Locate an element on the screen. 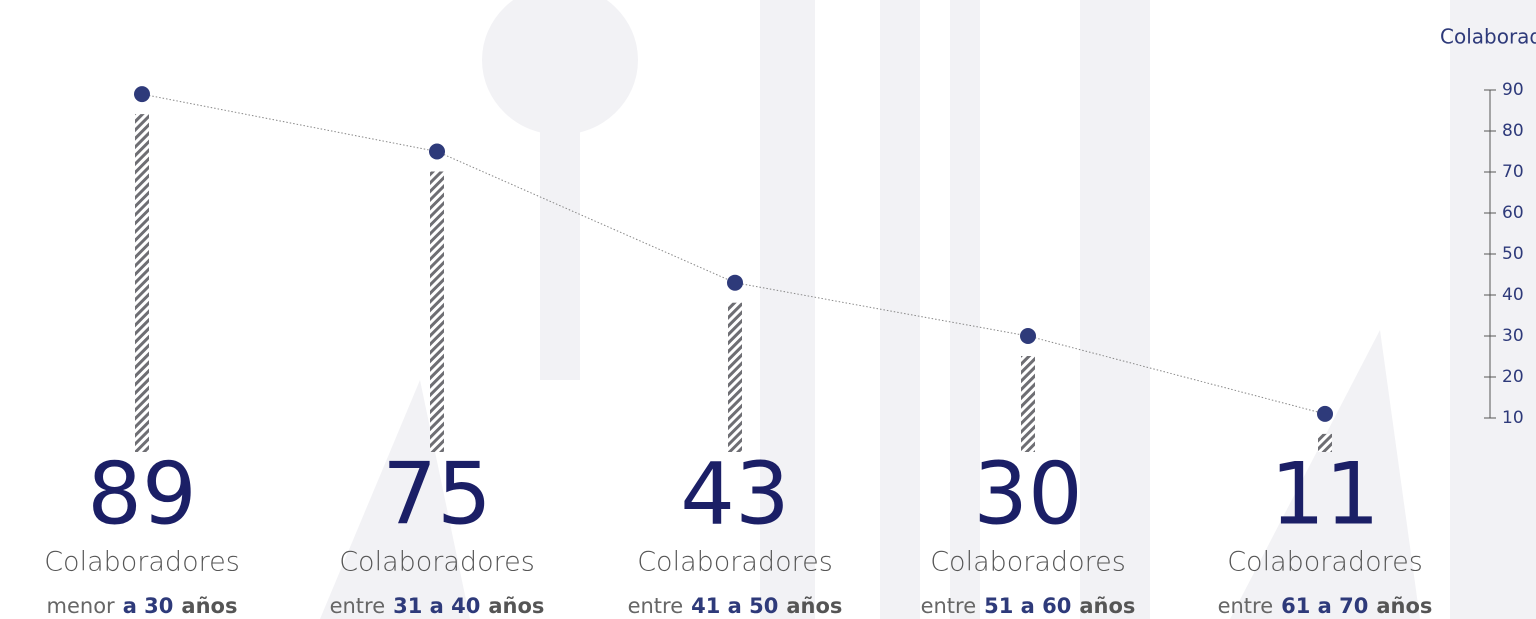 Image resolution: width=1536 pixels, height=619 pixels. category-prefix: menor is located at coordinates (81, 606).